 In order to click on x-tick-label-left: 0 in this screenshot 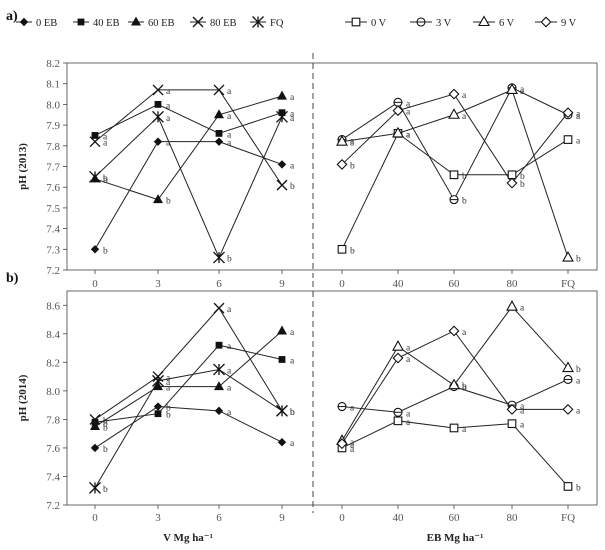, I will do `click(95, 518)`.